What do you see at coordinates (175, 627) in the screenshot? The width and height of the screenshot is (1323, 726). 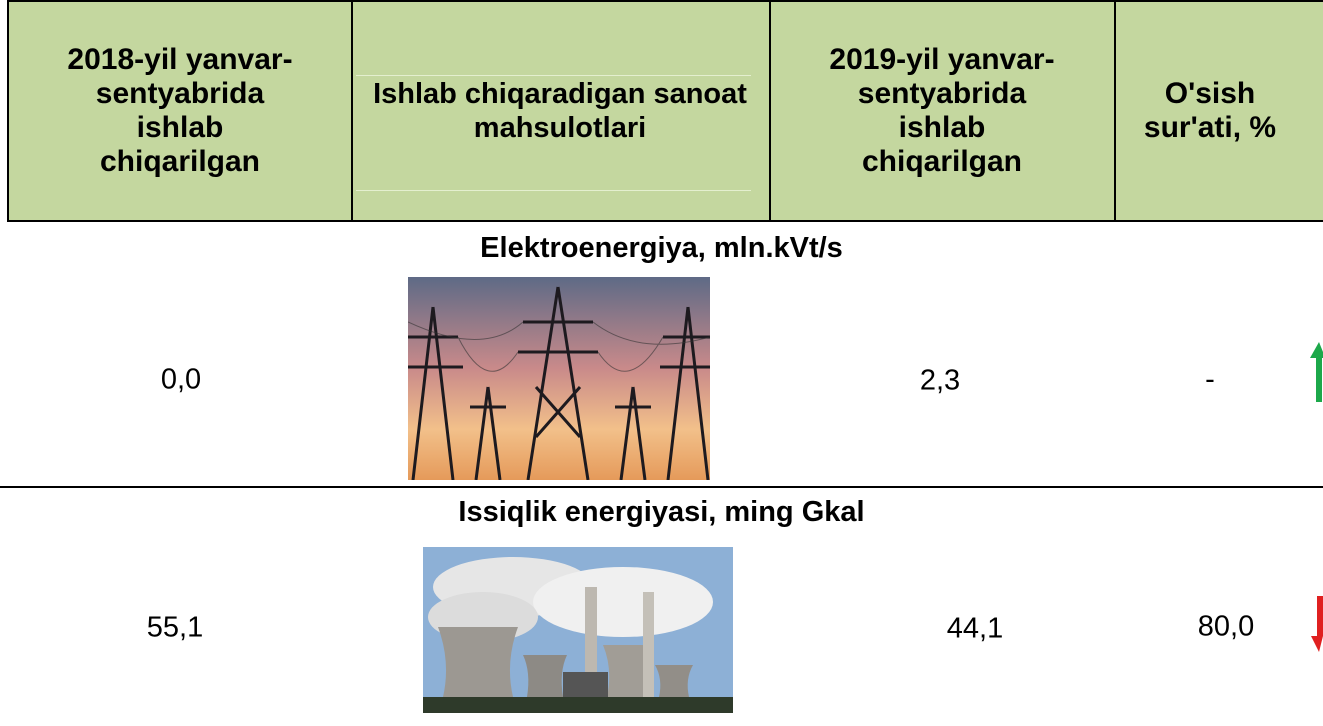 I see `value-2018: 55,1` at bounding box center [175, 627].